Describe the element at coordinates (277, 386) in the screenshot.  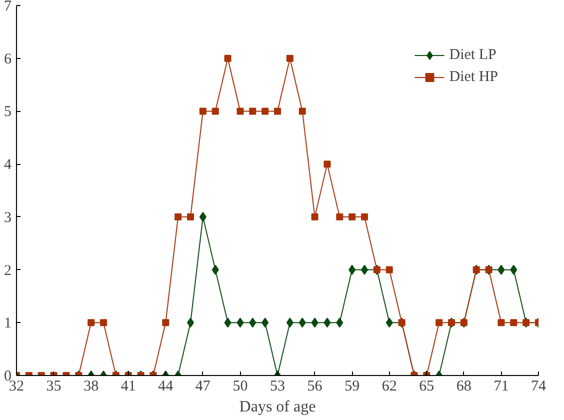
I see `x-tick-label: 53` at that location.